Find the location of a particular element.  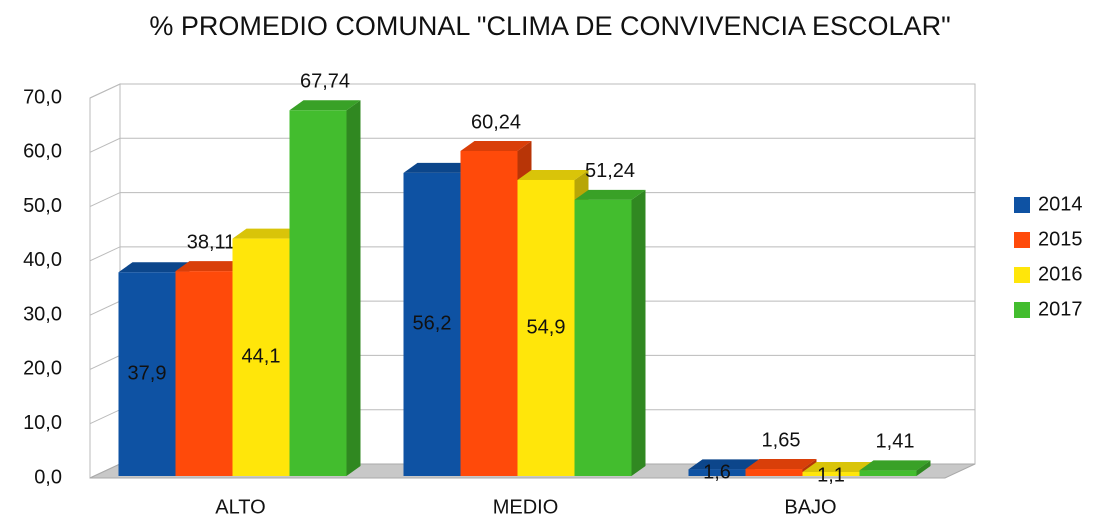

legend-label: 2016 is located at coordinates (1060, 274).